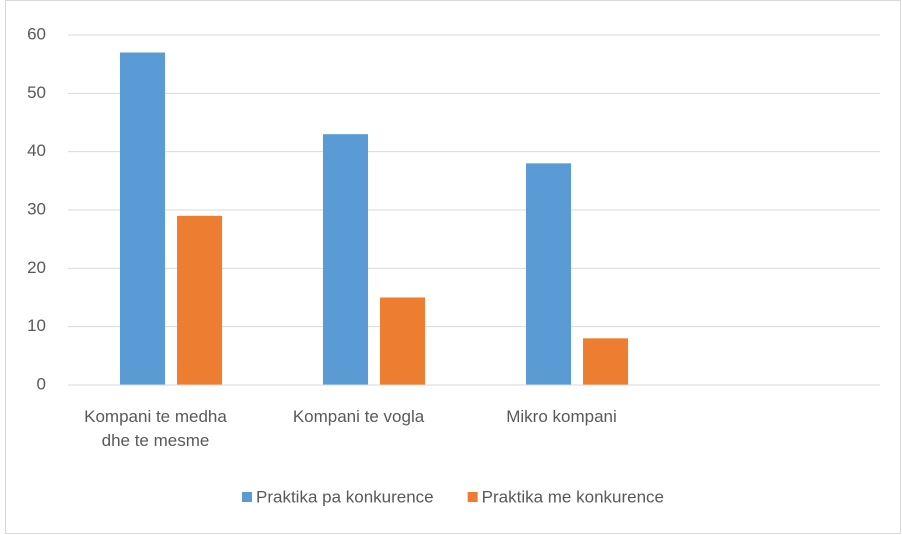 The width and height of the screenshot is (902, 535). Describe the element at coordinates (41, 383) in the screenshot. I see `y-tick-label: 0` at that location.